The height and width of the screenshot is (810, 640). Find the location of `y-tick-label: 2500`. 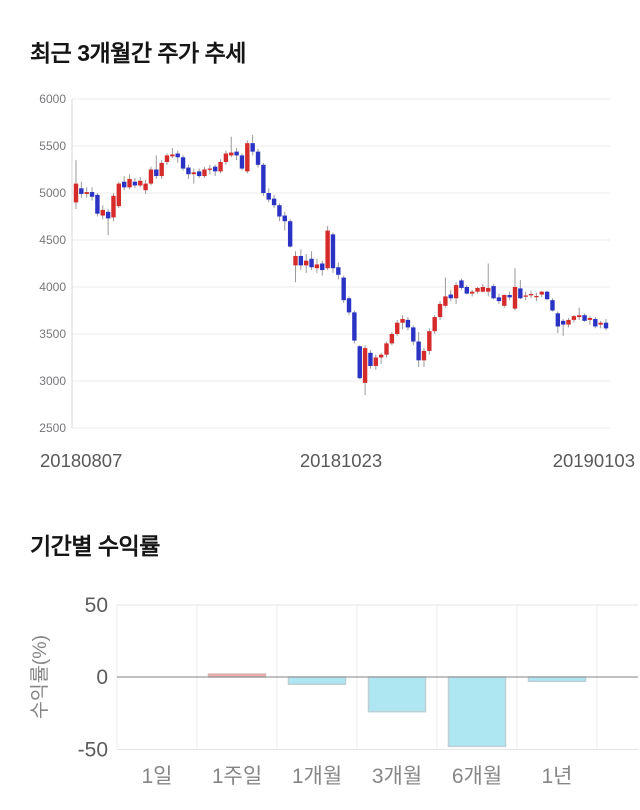

y-tick-label: 2500 is located at coordinates (52, 428).